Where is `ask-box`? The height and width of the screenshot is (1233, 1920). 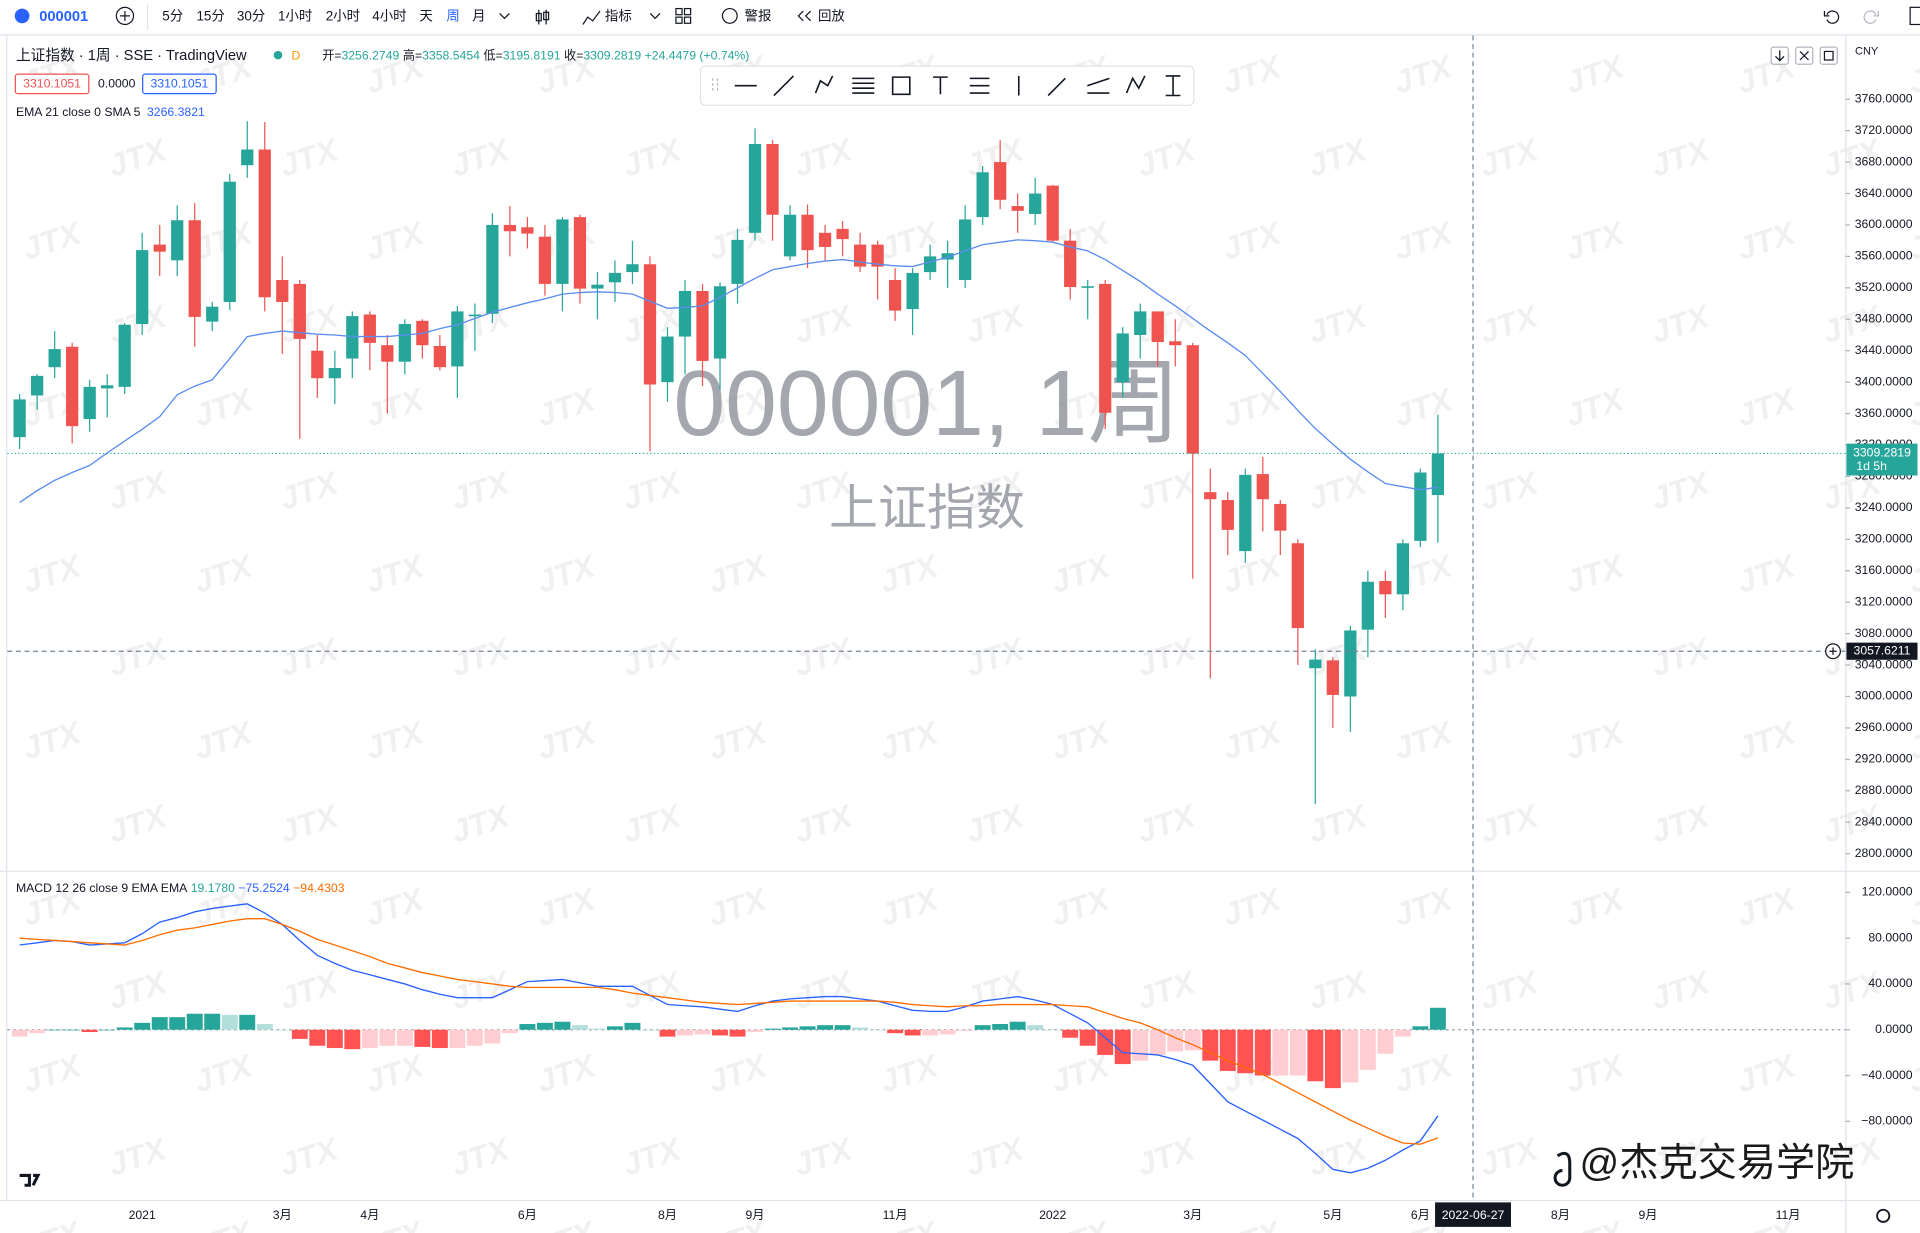
ask-box is located at coordinates (179, 84).